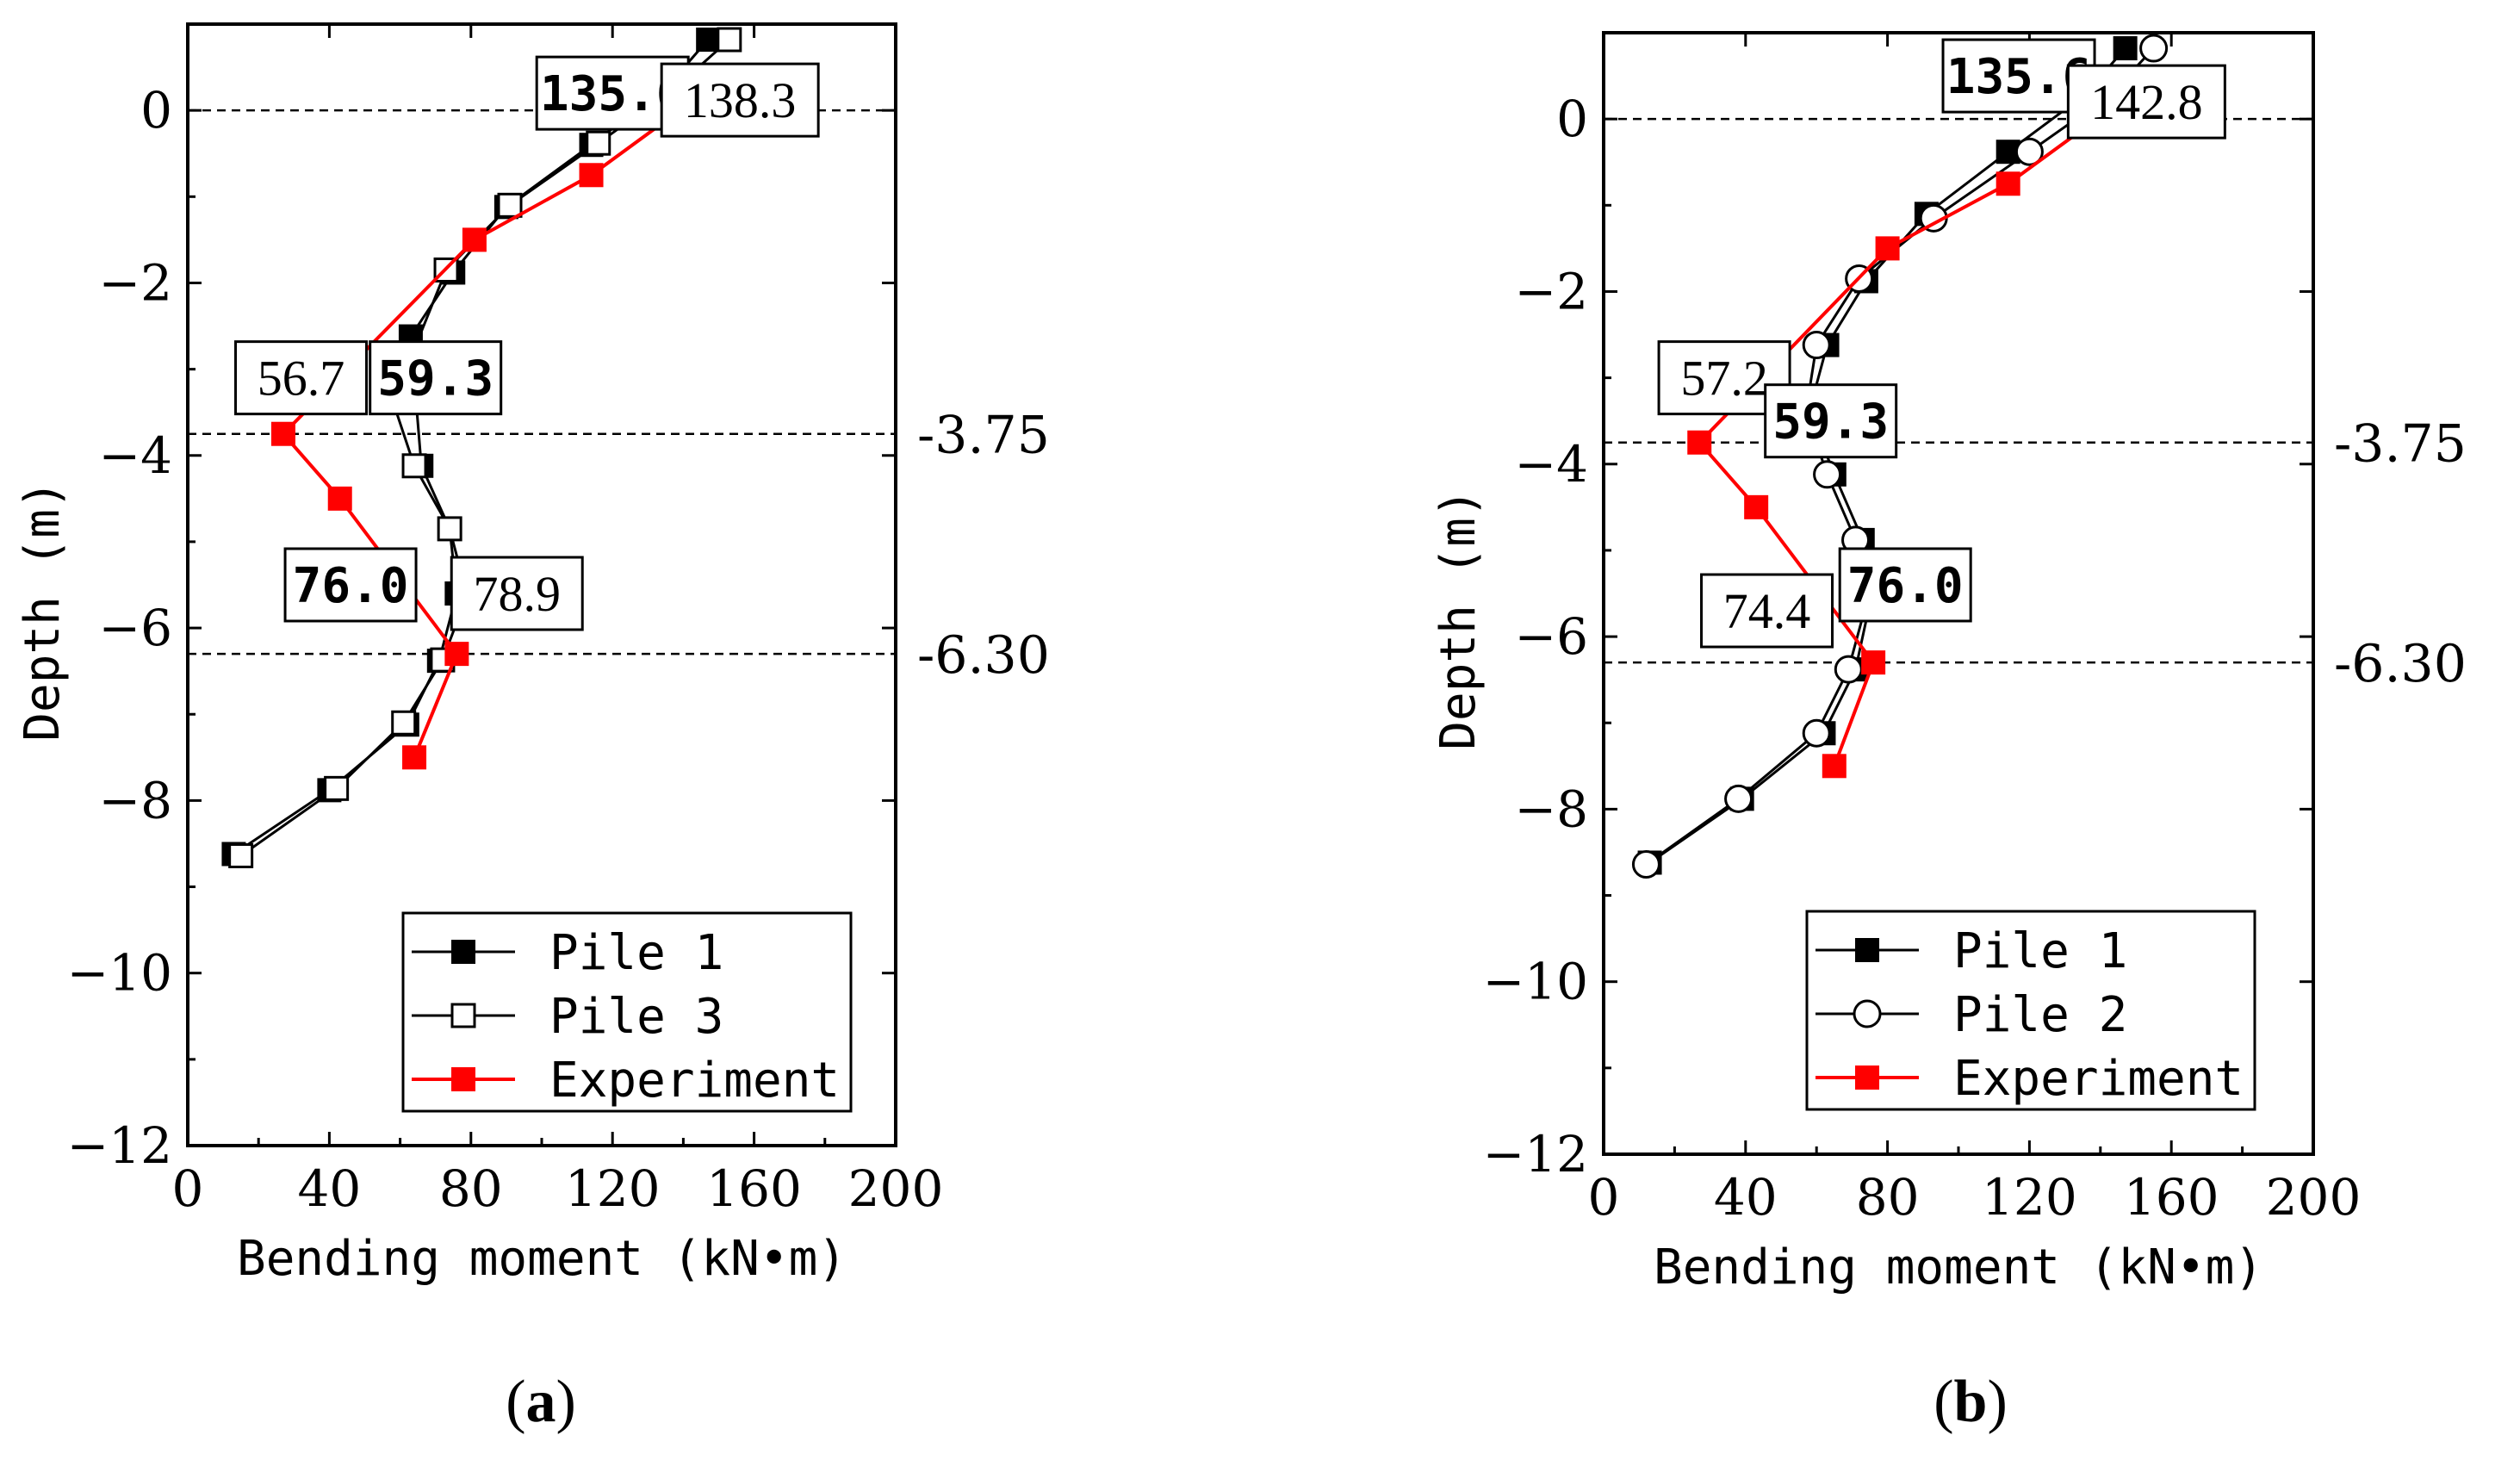 The width and height of the screenshot is (2520, 1460). I want to click on legend-entry: Pile 2, so click(2040, 1015).